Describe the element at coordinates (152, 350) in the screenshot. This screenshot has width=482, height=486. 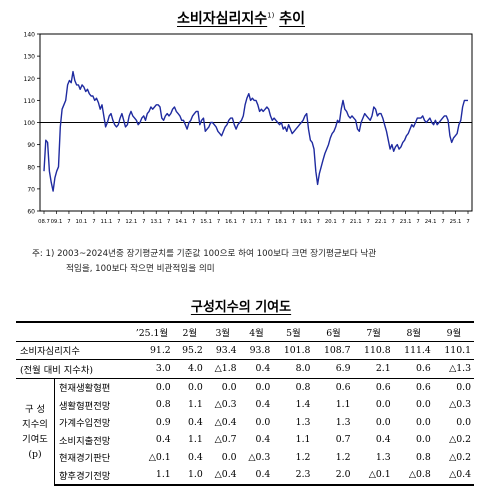
I see `table-cell: 91.2` at that location.